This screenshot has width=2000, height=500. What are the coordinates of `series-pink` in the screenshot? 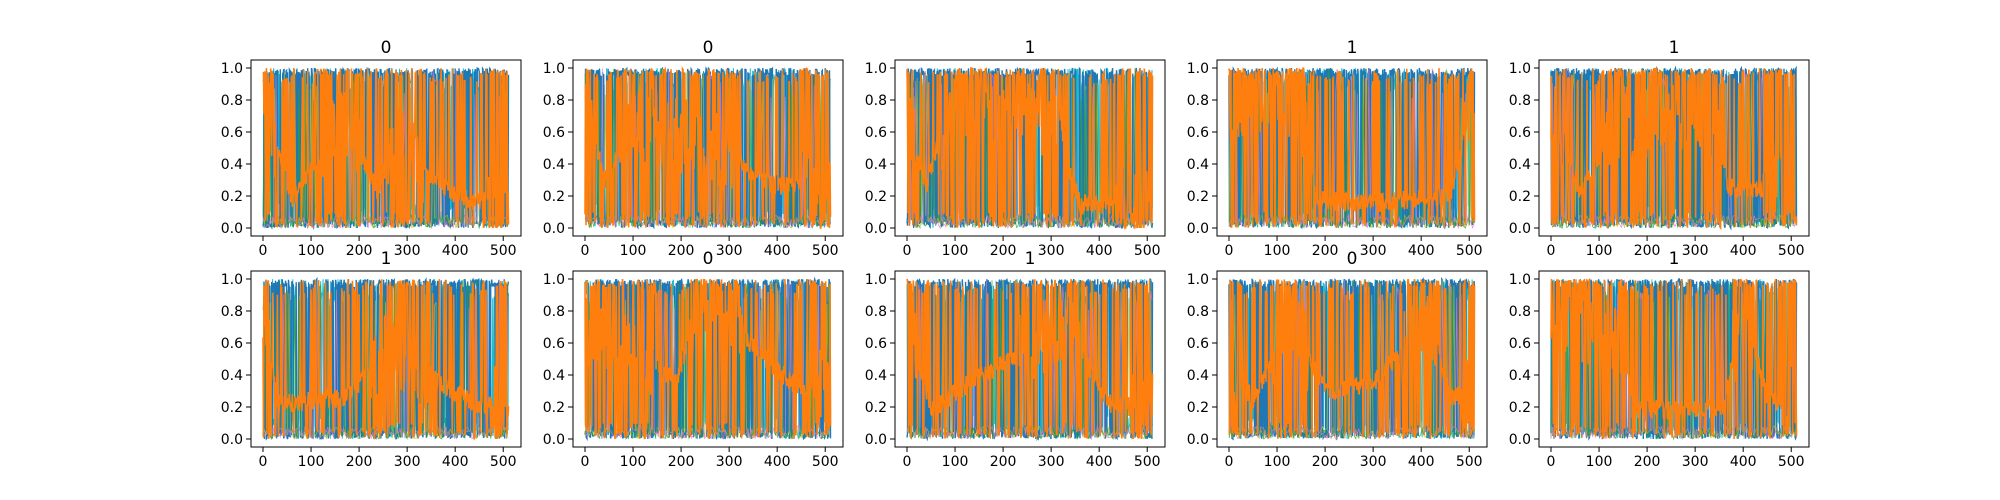 It's located at (1351, 149).